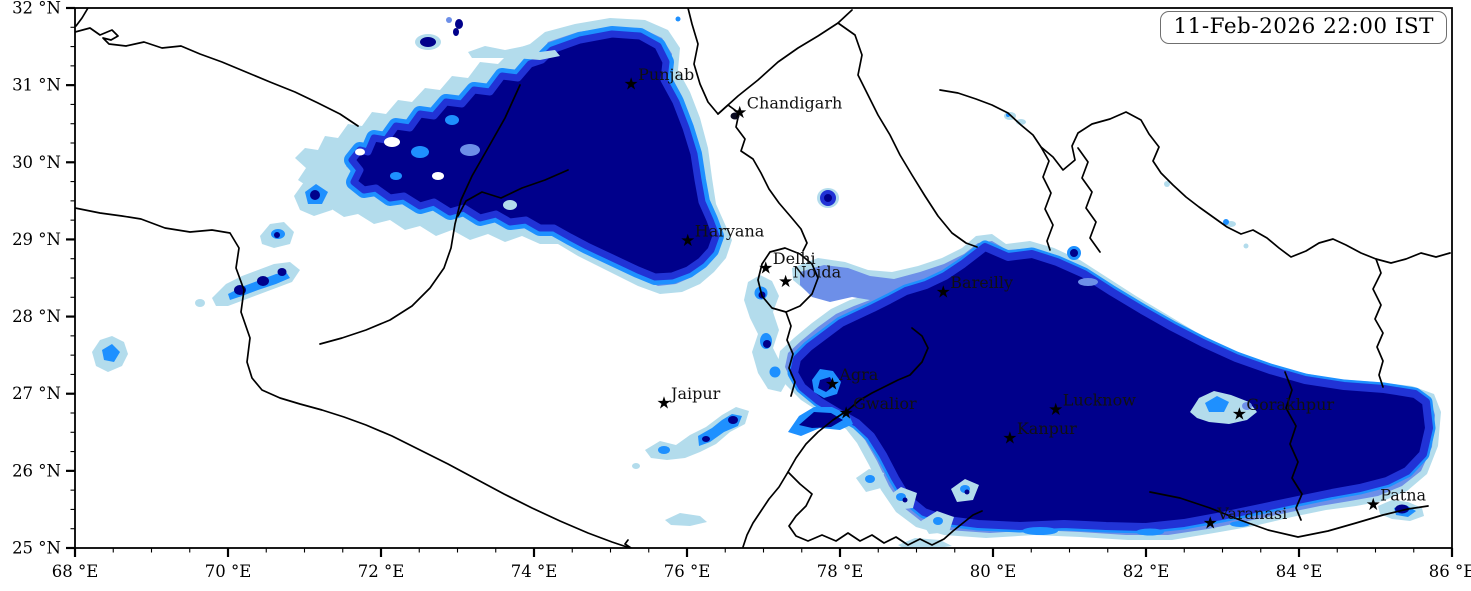 The width and height of the screenshot is (1471, 591). I want to click on city-label: Haryana, so click(730, 230).